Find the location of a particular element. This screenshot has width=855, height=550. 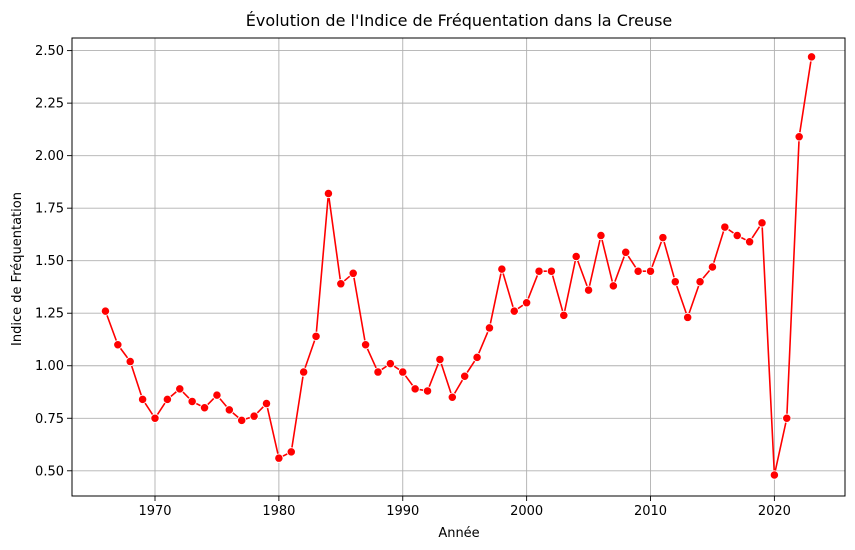

y-tick-label: 2.25 is located at coordinates (49, 104).